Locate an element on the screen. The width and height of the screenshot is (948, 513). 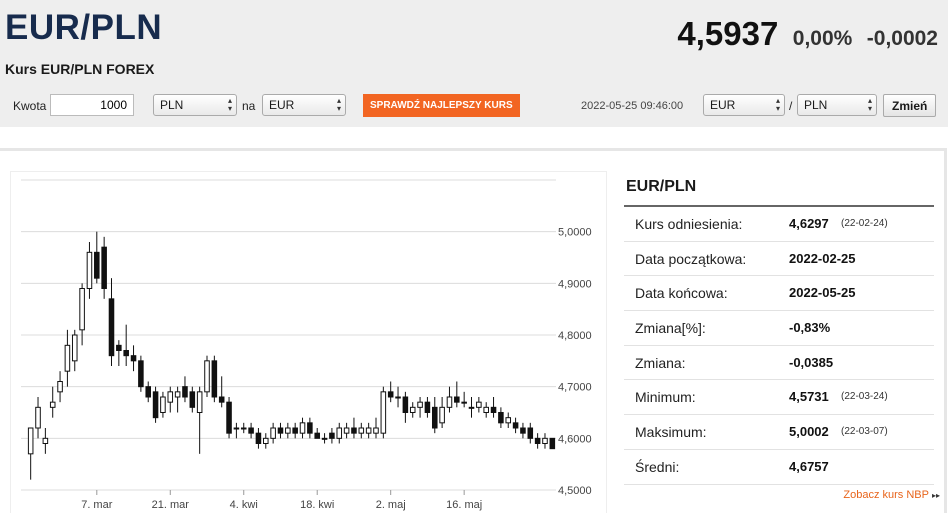
amount-input is located at coordinates (92, 105).